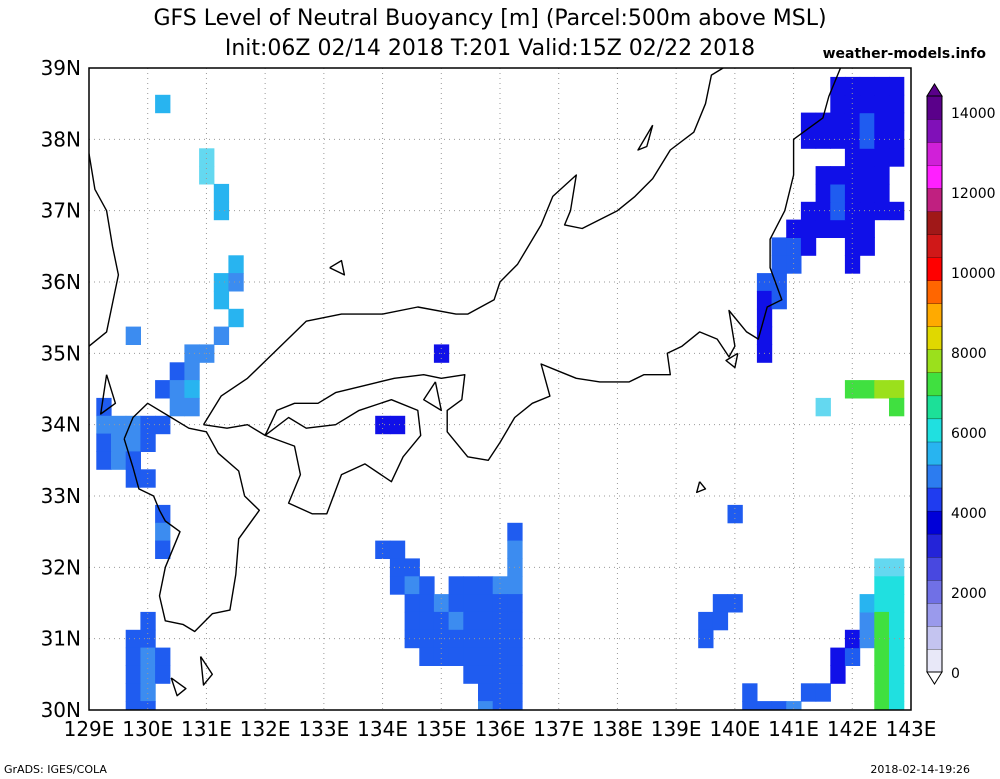 This screenshot has height=779, width=1000. Describe the element at coordinates (147, 729) in the screenshot. I see `lon-label: 130E` at that location.